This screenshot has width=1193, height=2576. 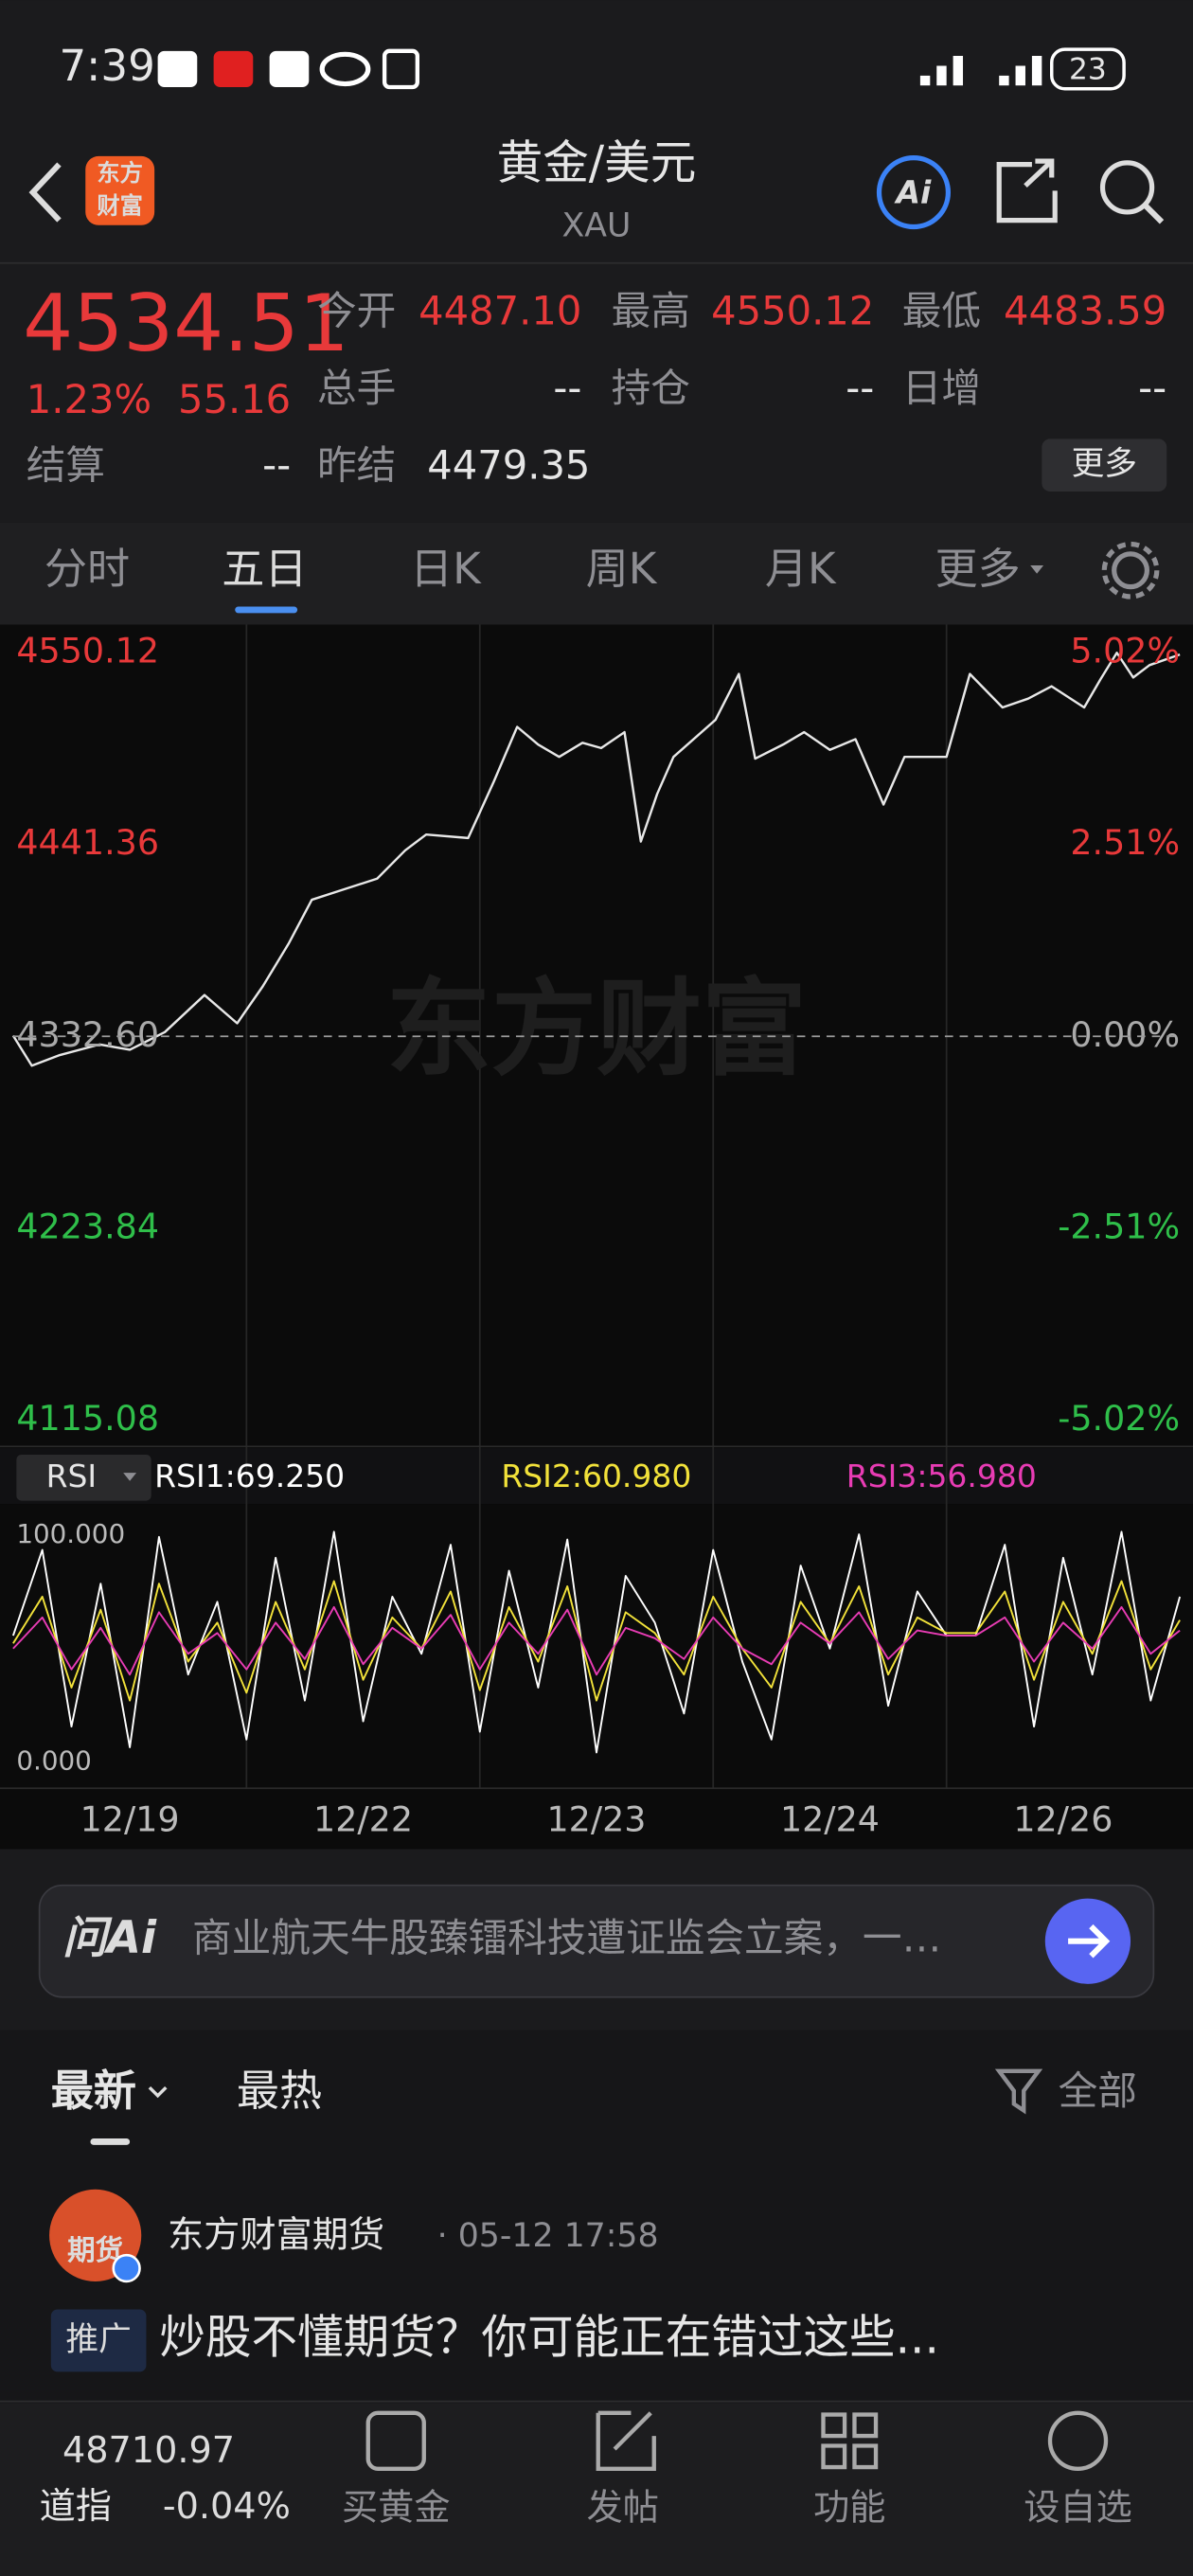 I want to click on y2-tick-label: -5.02%, so click(x=1119, y=1418).